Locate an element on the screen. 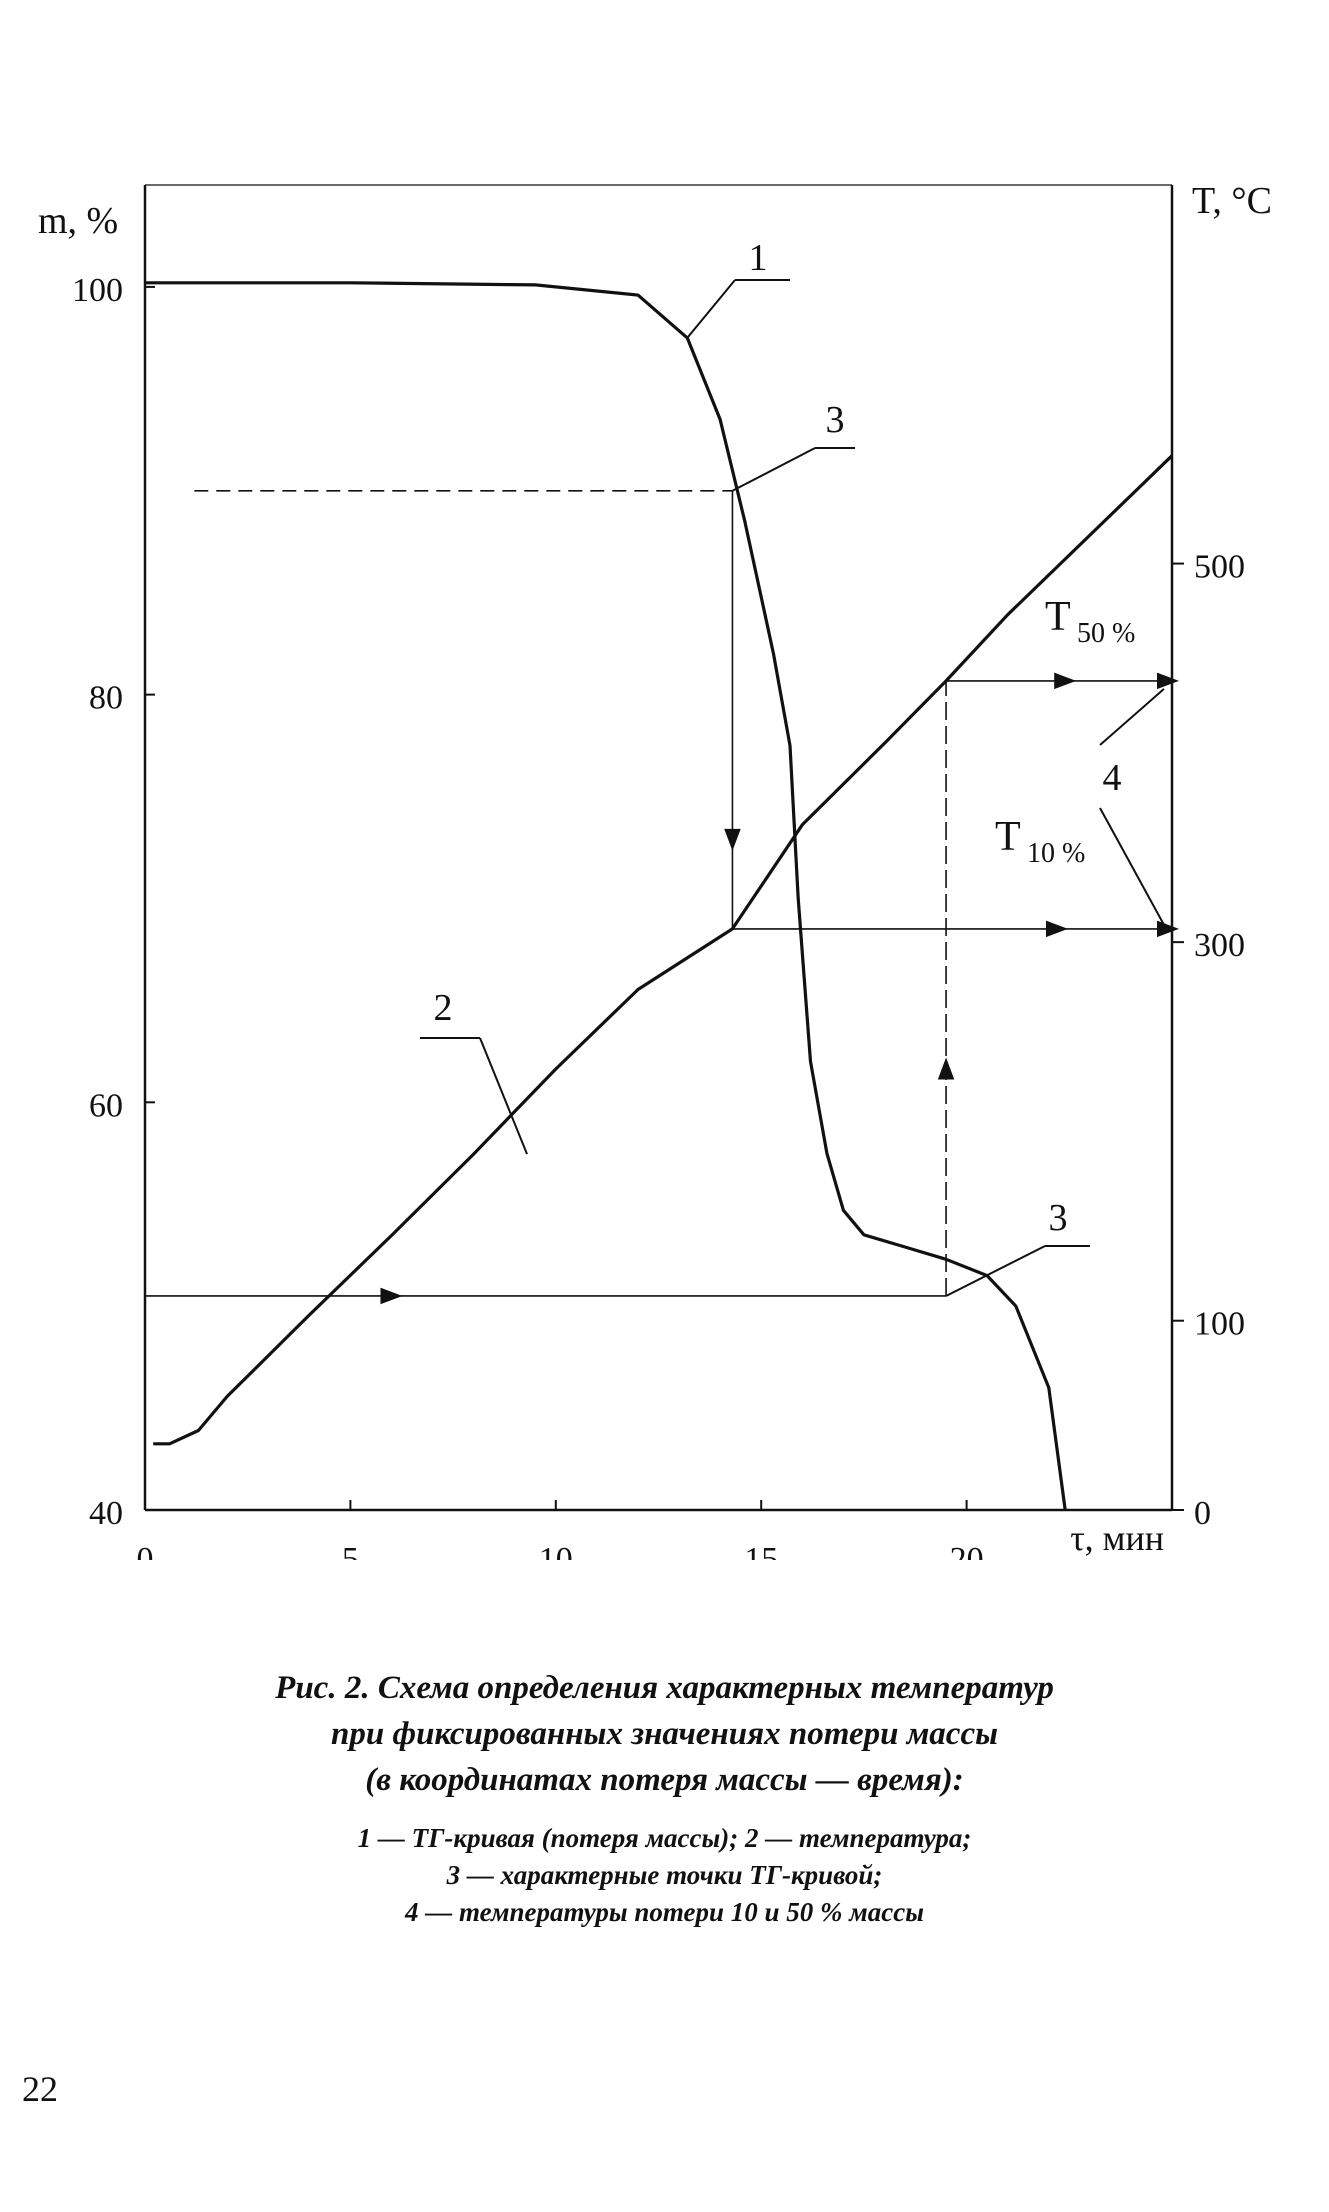 This screenshot has height=2212, width=1329. t10-label: T is located at coordinates (1008, 837).